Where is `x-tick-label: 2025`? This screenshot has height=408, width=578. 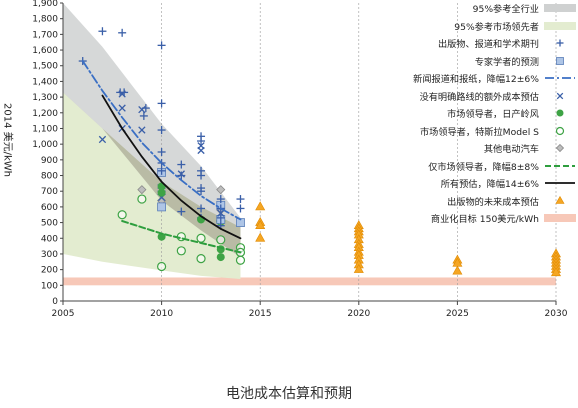
x-tick-label: 2025 is located at coordinates (457, 314).